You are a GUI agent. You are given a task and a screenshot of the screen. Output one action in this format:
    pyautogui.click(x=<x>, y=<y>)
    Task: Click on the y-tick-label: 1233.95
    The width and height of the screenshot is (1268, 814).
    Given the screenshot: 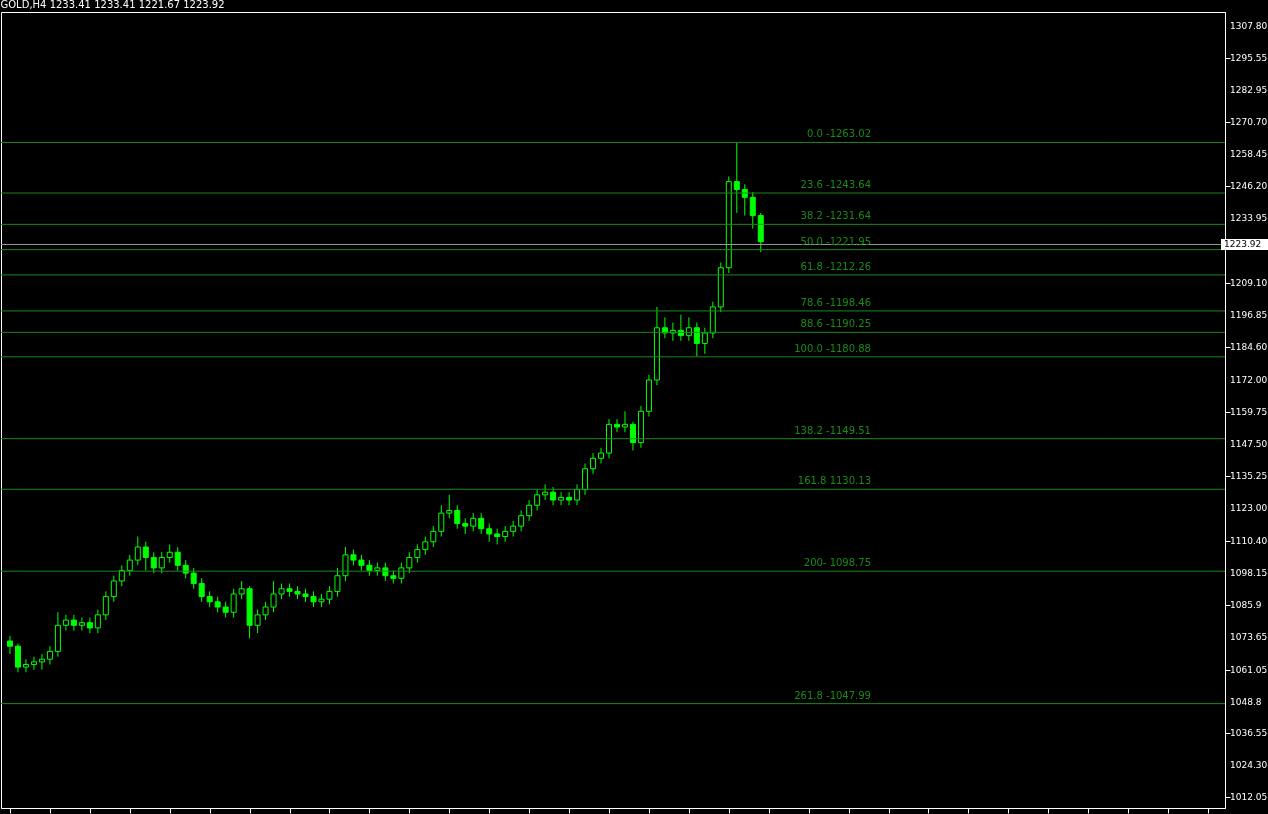 What is the action you would take?
    pyautogui.click(x=1249, y=218)
    